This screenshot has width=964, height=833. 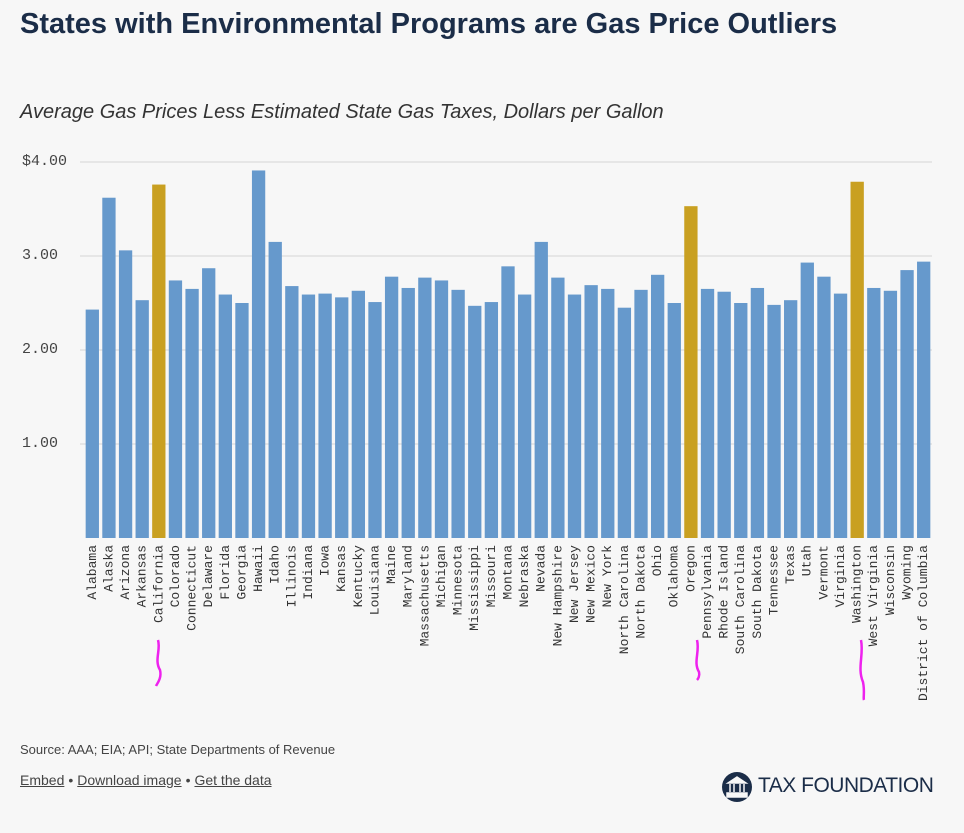 I want to click on x-tick-label: Montana, so click(x=507, y=572).